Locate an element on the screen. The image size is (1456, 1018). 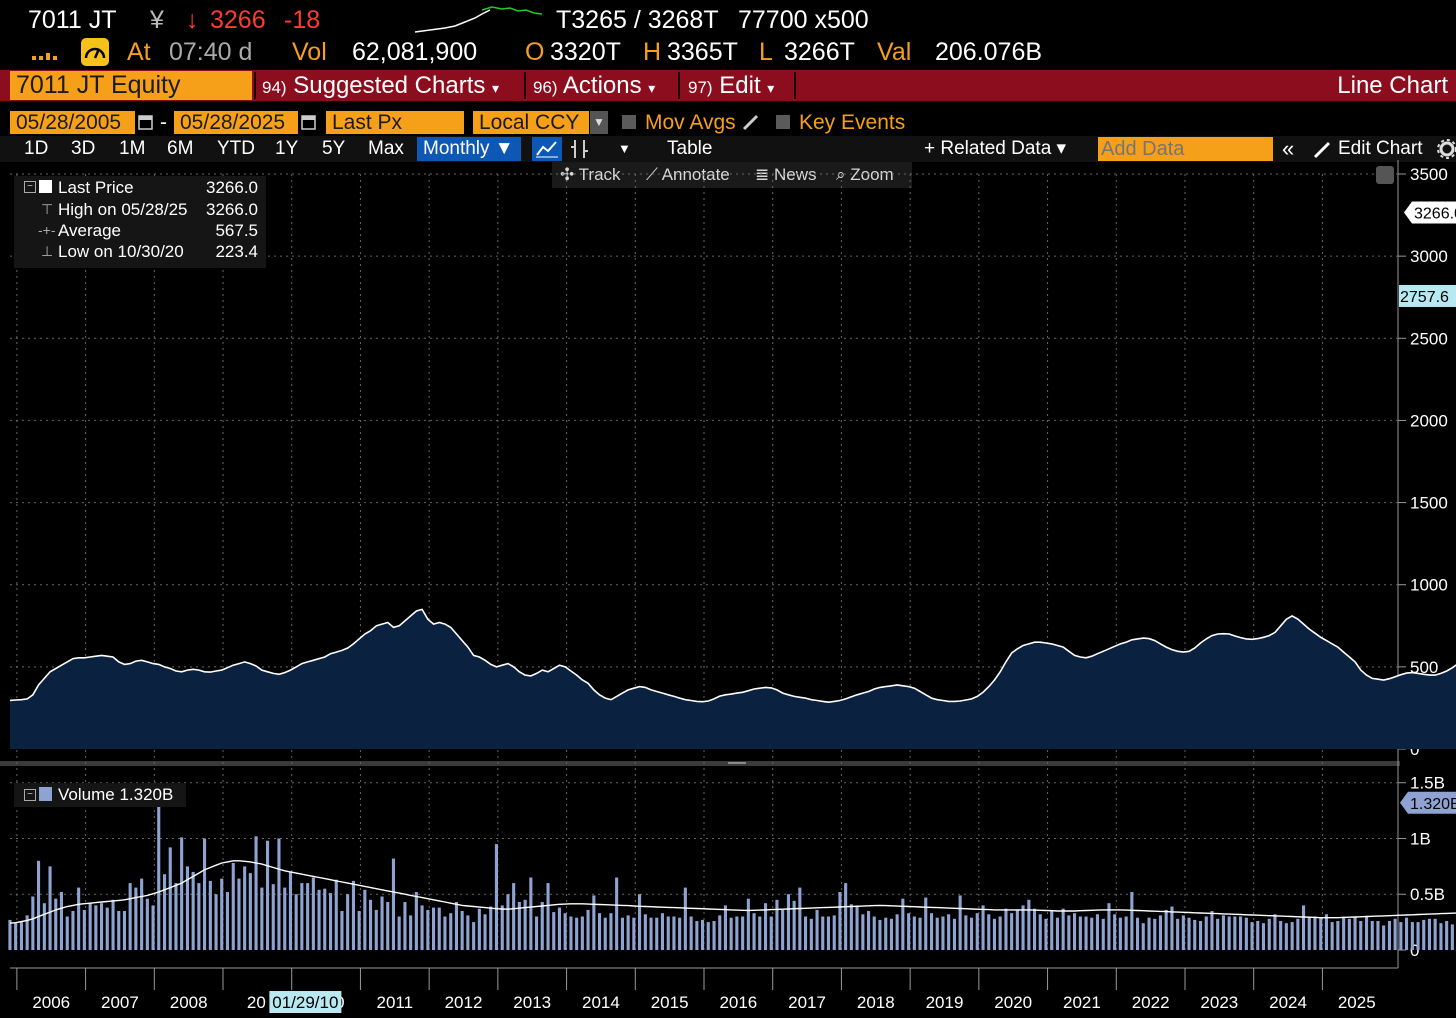
related-data-button: + Related Data ▾ is located at coordinates (995, 148).